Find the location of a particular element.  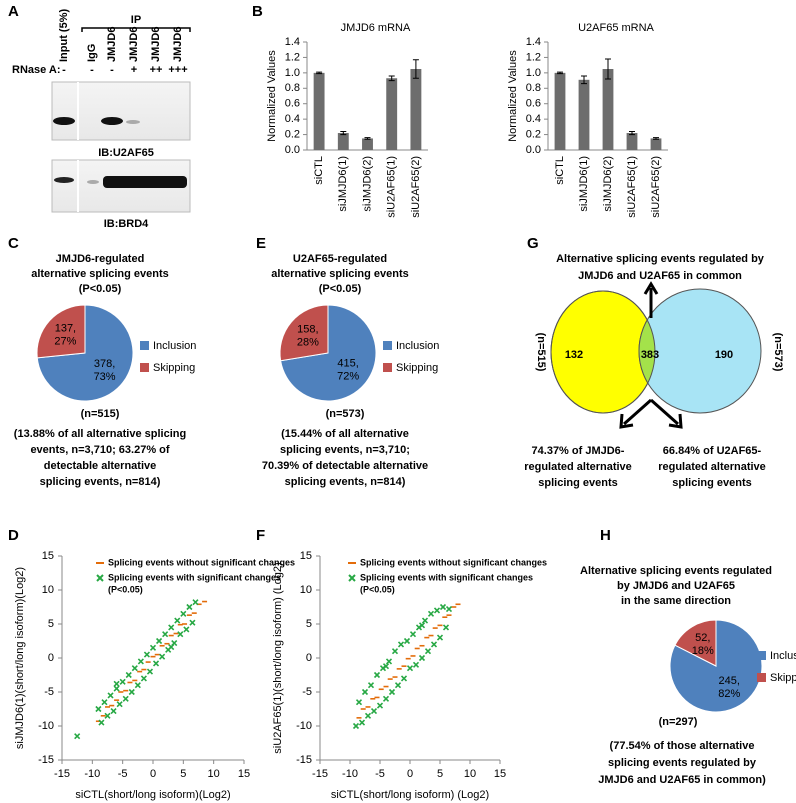

rnase-label: RNase A: is located at coordinates (36, 70).